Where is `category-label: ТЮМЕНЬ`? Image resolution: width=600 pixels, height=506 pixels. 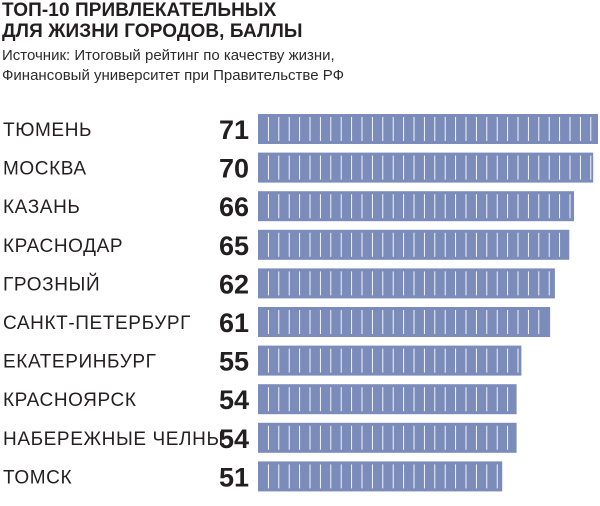 category-label: ТЮМЕНЬ is located at coordinates (47, 130).